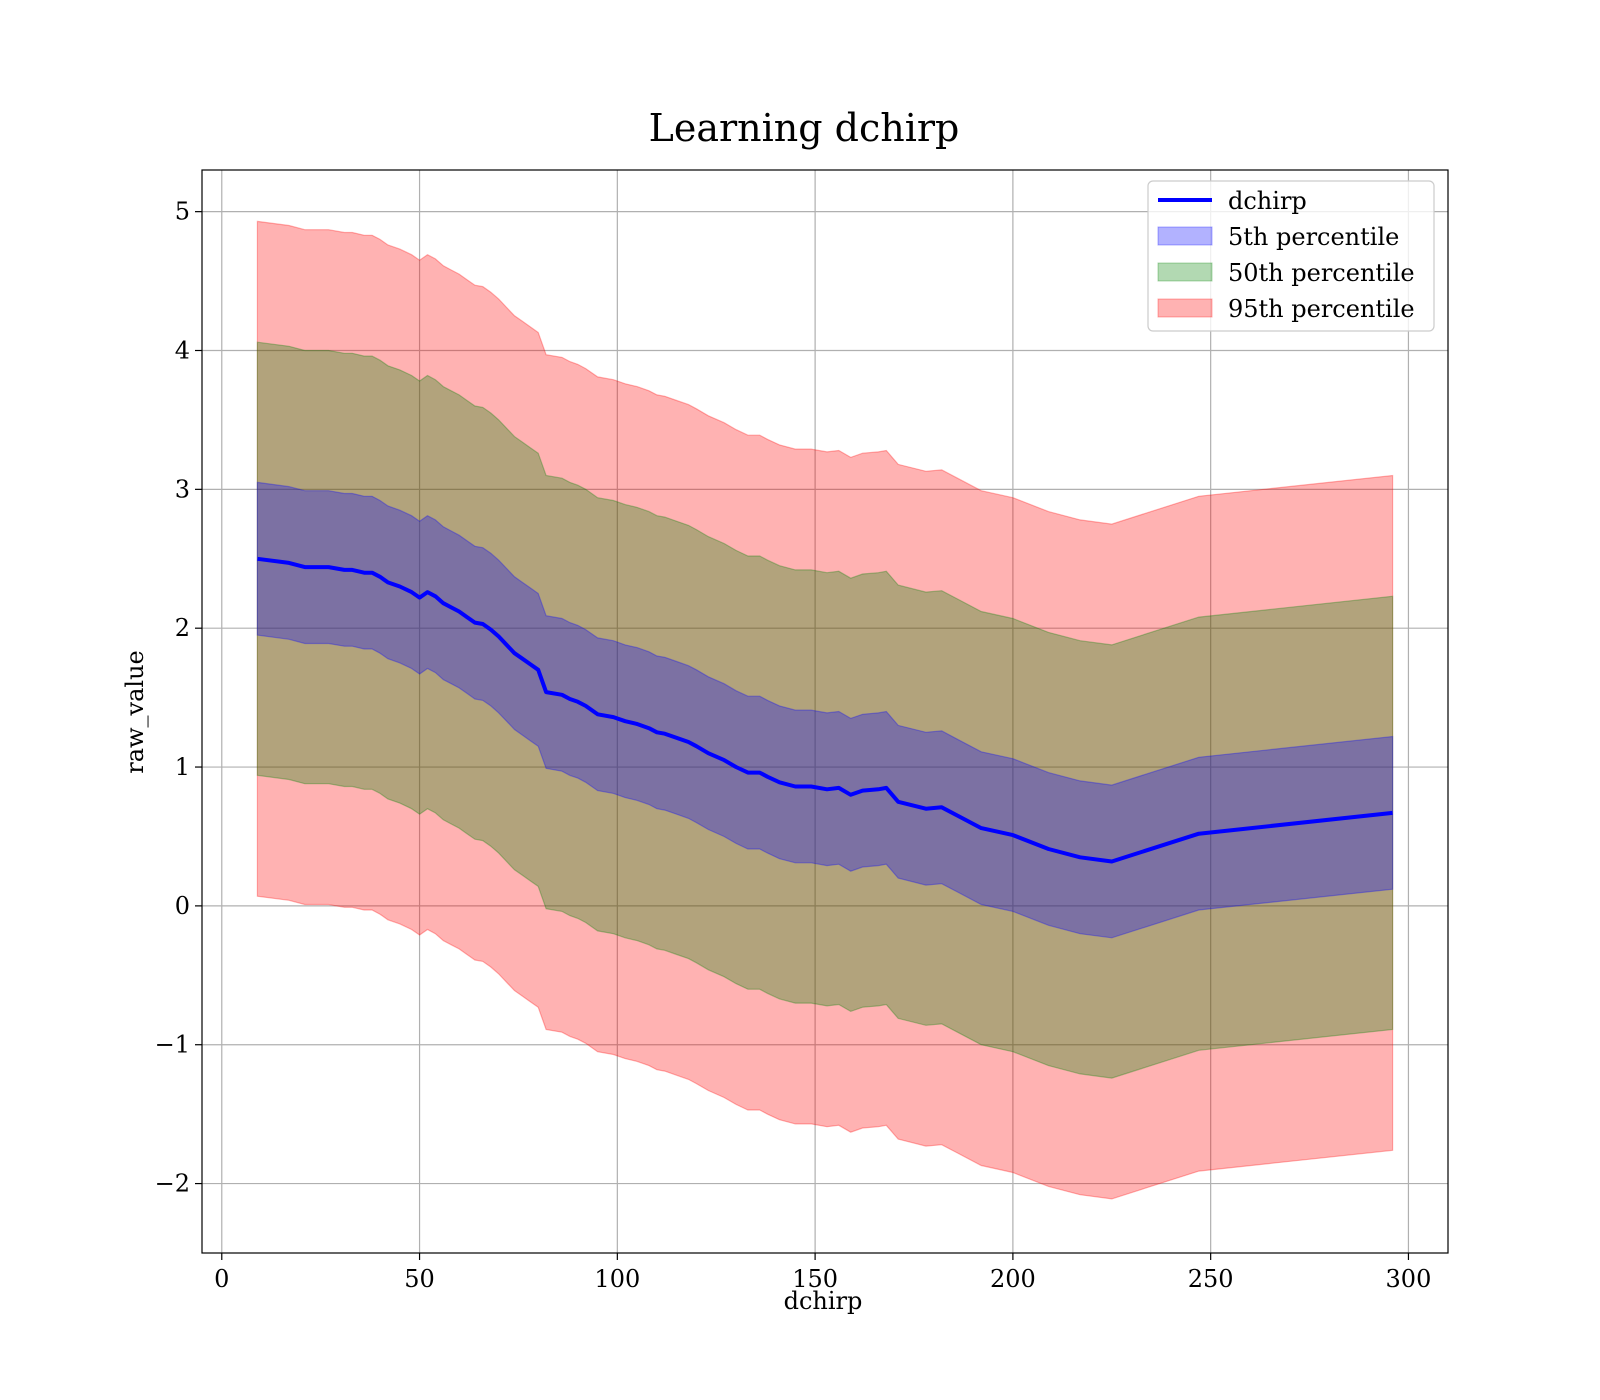 Image resolution: width=1600 pixels, height=1400 pixels. What do you see at coordinates (1185, 308) in the screenshot?
I see `legend-swatch-95th-percentile` at bounding box center [1185, 308].